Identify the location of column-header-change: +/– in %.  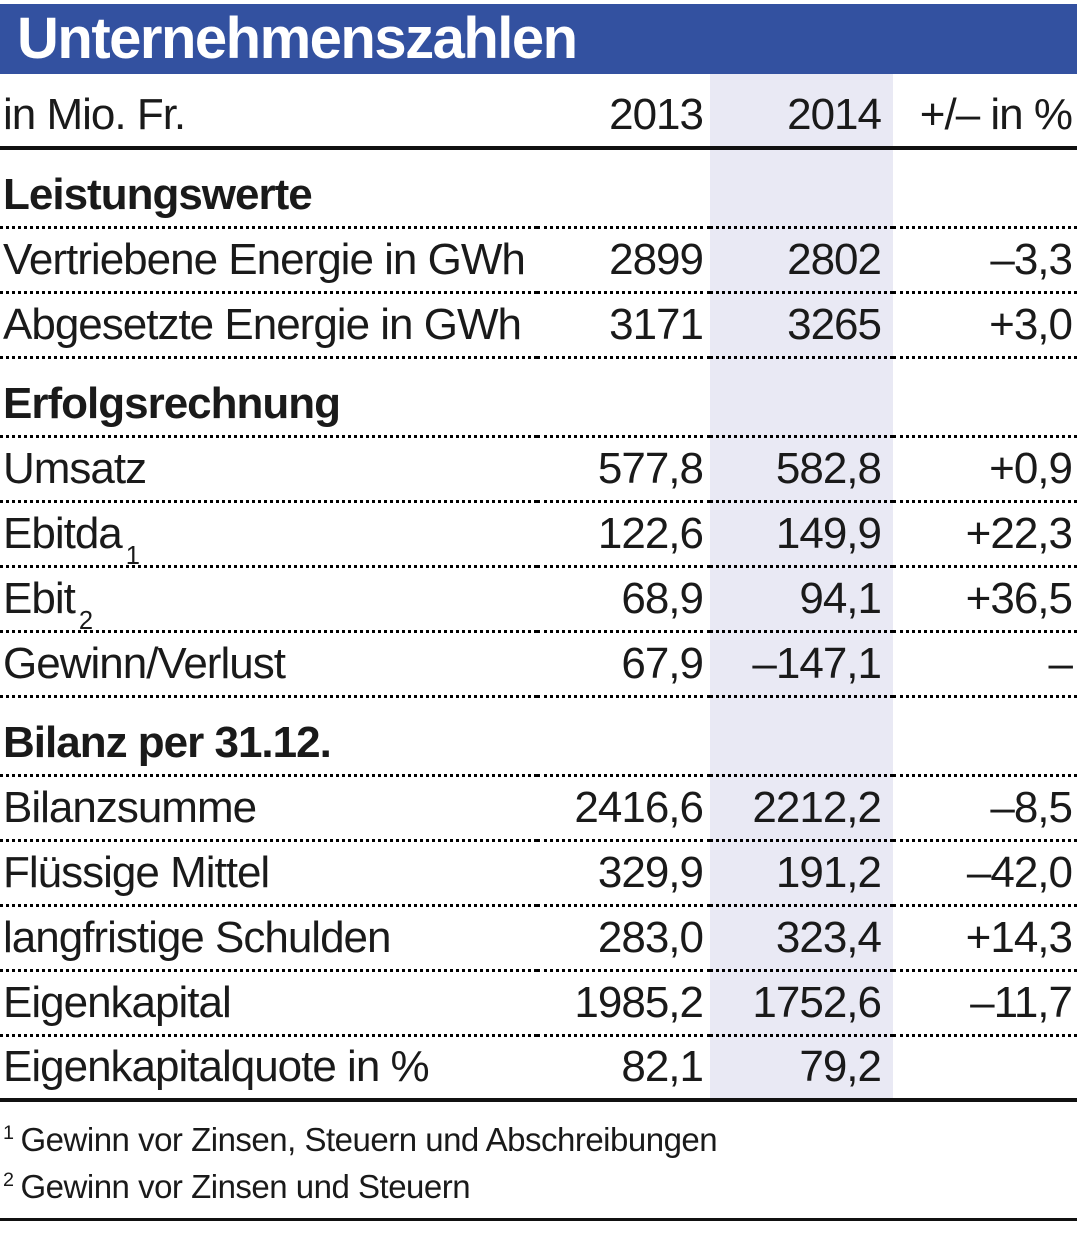
(985, 112).